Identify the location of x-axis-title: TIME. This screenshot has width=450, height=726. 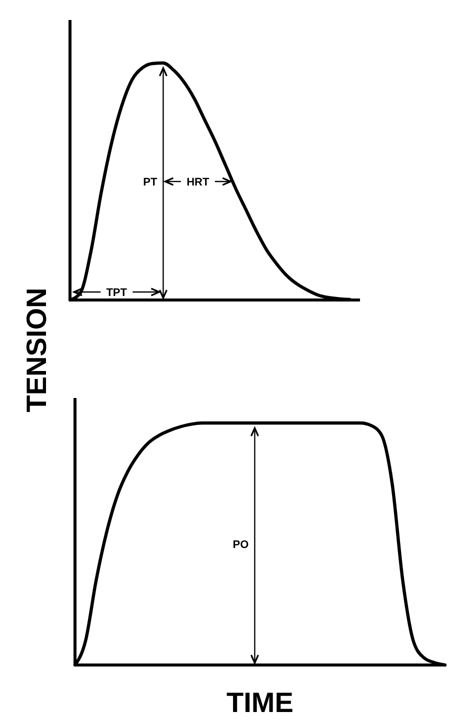
(260, 702).